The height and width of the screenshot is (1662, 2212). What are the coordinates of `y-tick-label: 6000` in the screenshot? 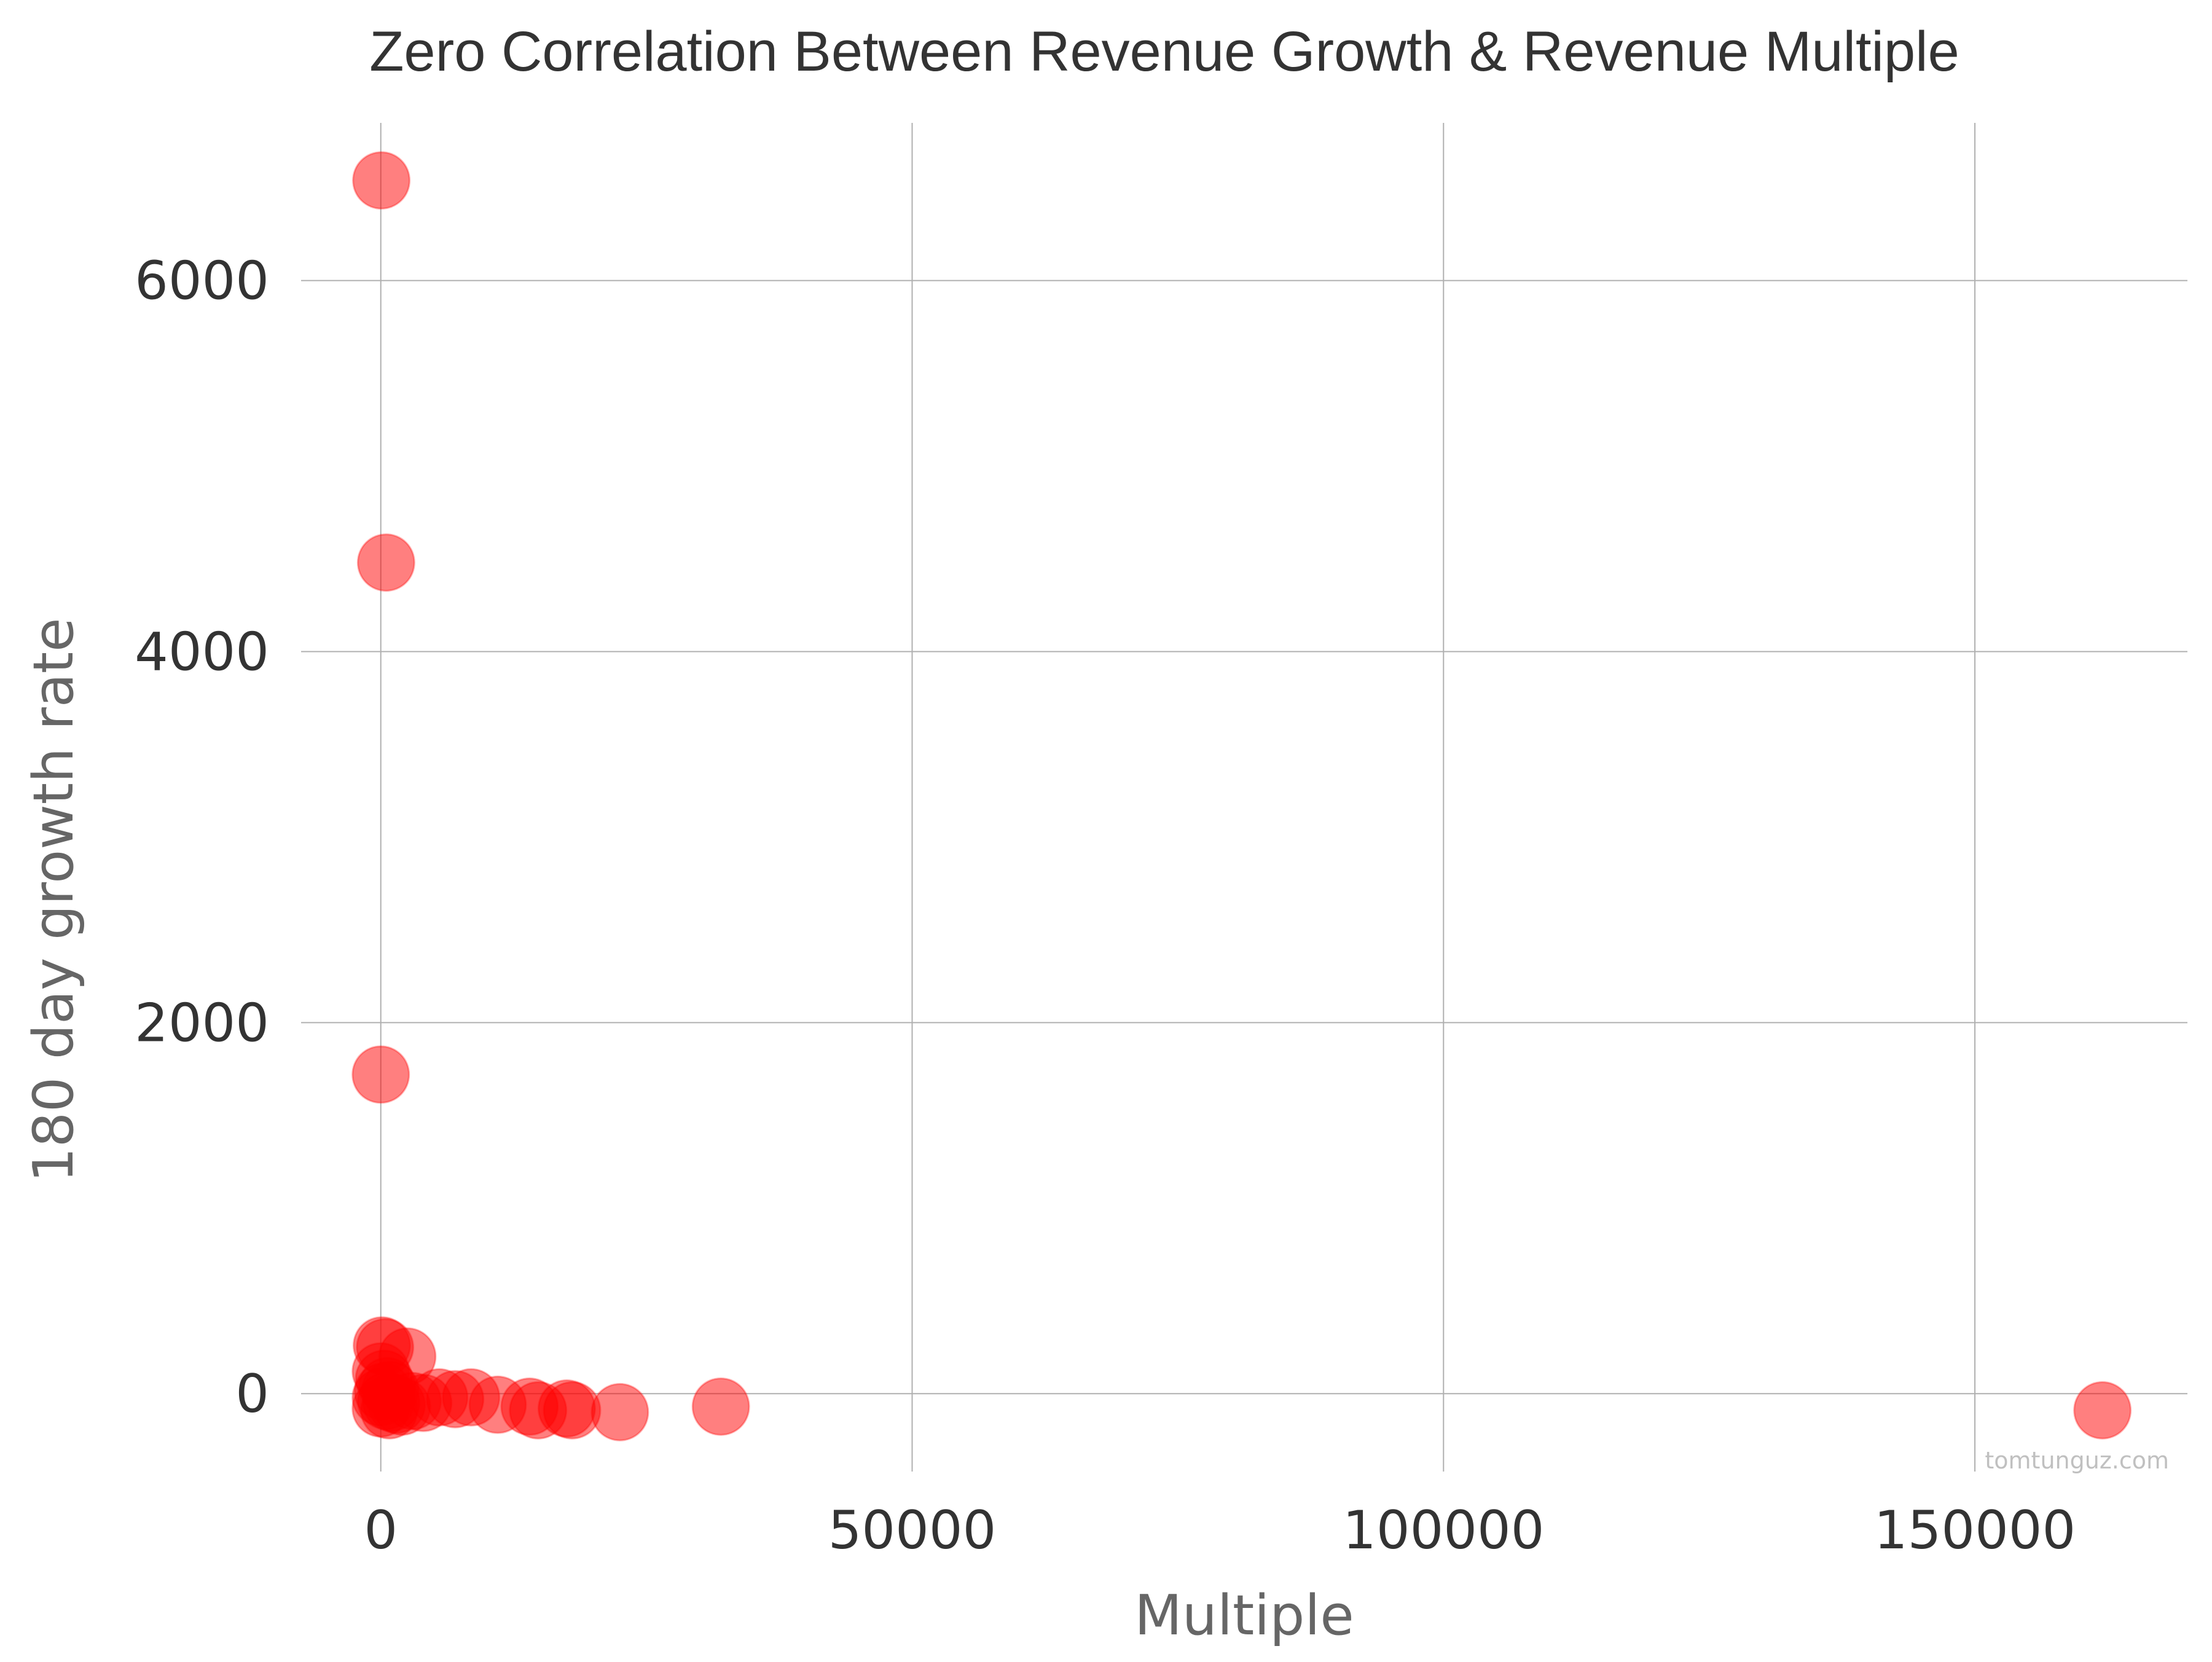 It's located at (202, 281).